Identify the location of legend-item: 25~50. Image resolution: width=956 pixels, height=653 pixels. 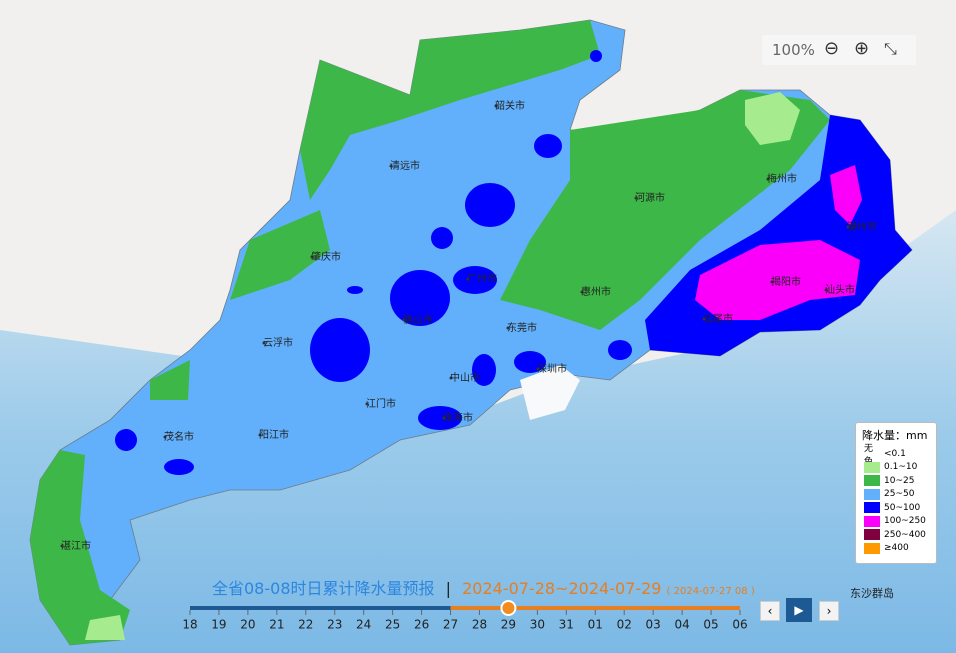
(900, 495).